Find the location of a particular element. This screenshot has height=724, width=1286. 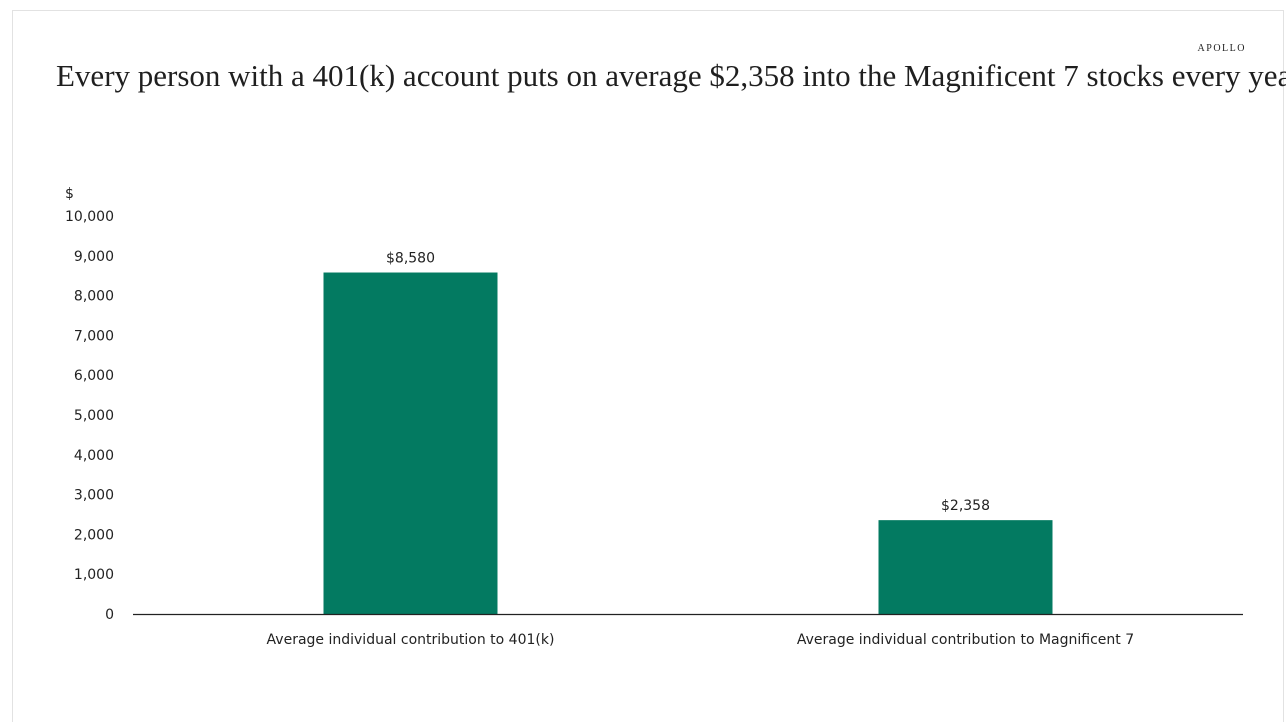

y-axis-unit-label: $ is located at coordinates (69, 194).